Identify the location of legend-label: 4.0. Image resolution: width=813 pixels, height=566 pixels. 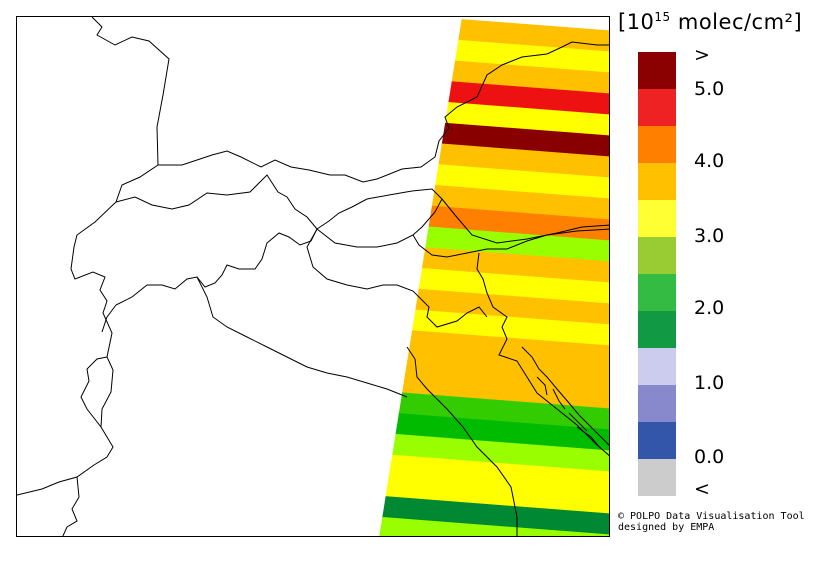
(709, 161).